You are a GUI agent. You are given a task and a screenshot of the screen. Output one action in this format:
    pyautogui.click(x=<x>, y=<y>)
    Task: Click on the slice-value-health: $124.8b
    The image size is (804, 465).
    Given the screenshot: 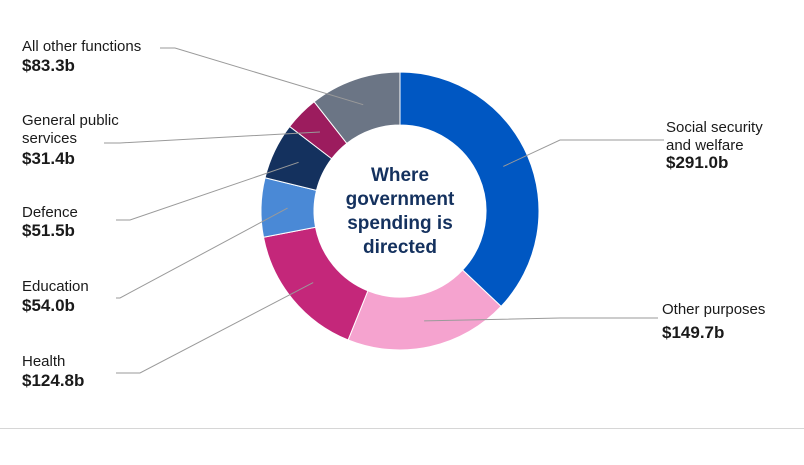 What is the action you would take?
    pyautogui.click(x=53, y=380)
    